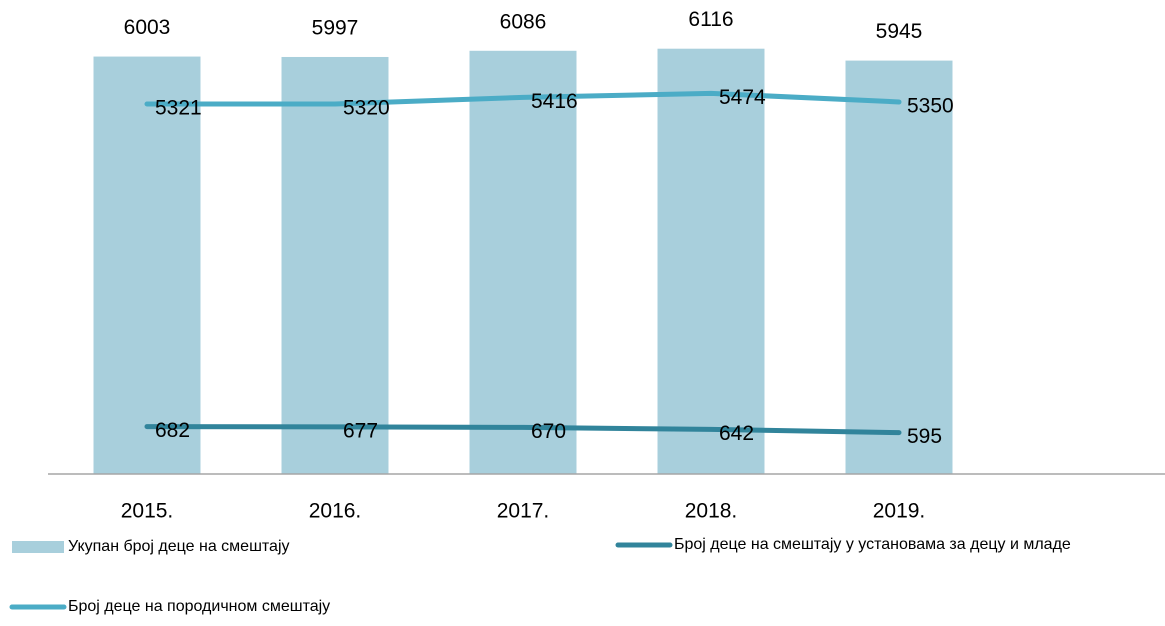 This screenshot has width=1165, height=626. Describe the element at coordinates (523, 21) in the screenshot. I see `data-label: 6086` at that location.